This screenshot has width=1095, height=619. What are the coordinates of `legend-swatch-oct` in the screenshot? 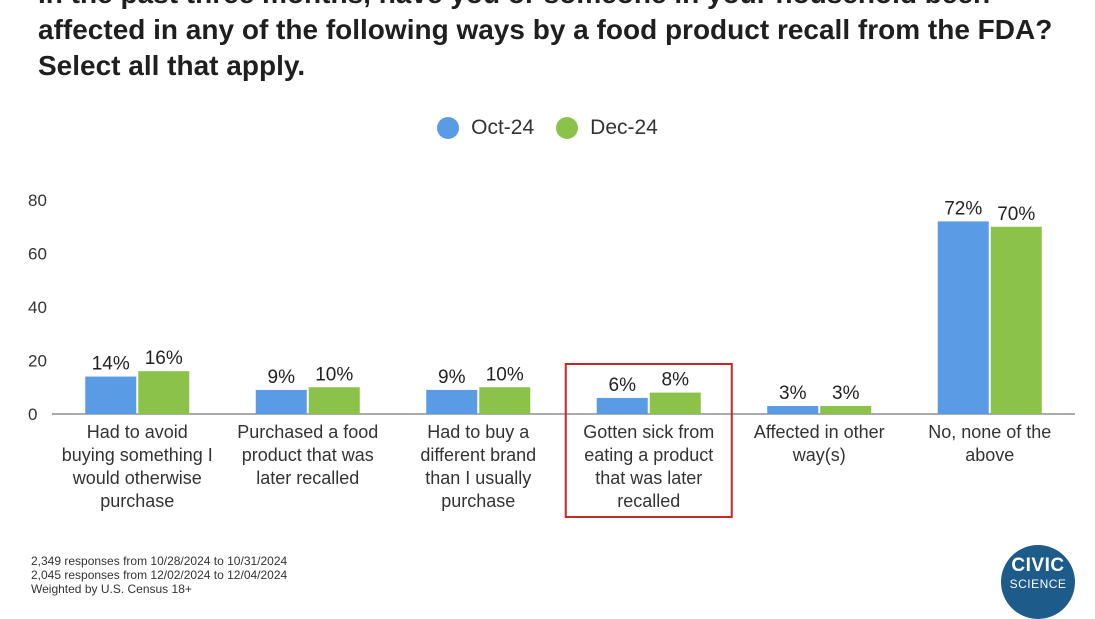 It's located at (448, 128).